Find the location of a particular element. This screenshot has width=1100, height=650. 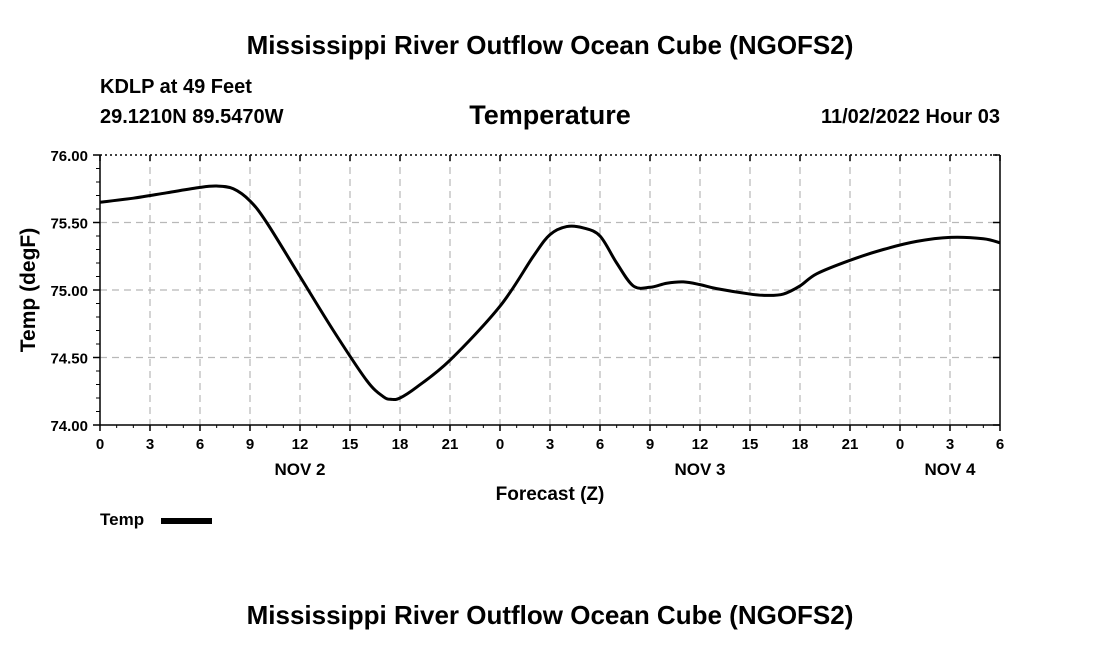

x-tick-label-7: 21 is located at coordinates (450, 444).